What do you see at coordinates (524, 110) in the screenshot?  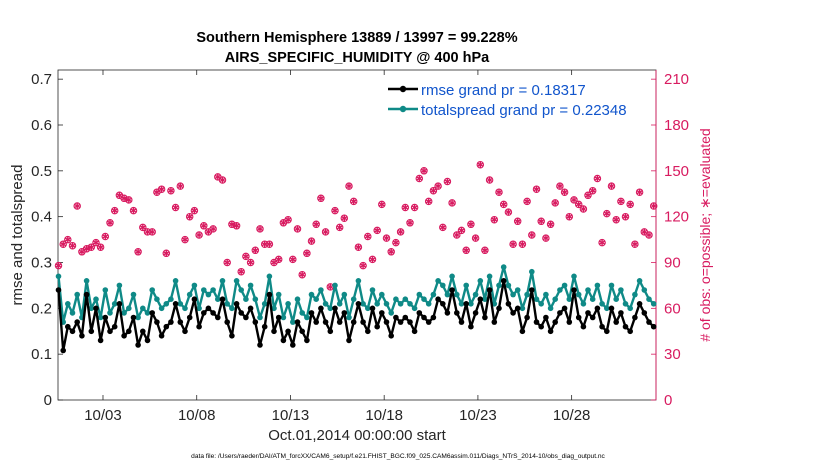 I see `legend-spread-label: totalspread grand pr = 0.22348` at bounding box center [524, 110].